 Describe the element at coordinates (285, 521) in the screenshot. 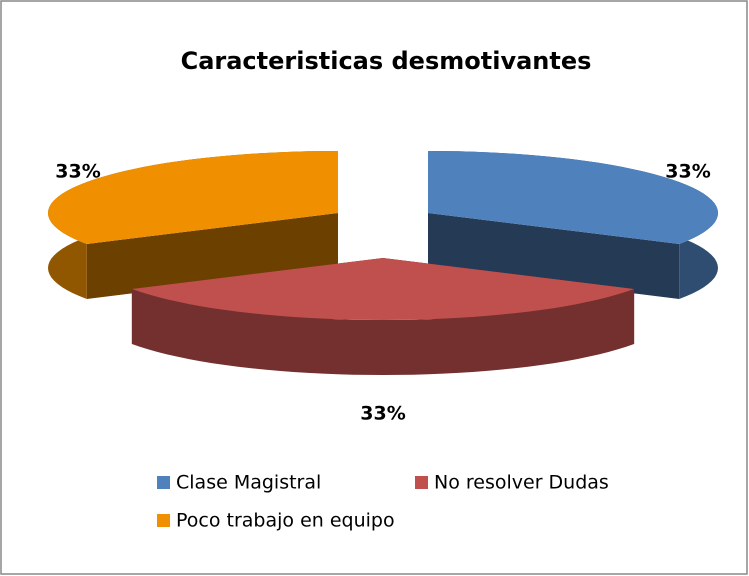

I see `legend-label: Poco trabajo en equipo` at that location.